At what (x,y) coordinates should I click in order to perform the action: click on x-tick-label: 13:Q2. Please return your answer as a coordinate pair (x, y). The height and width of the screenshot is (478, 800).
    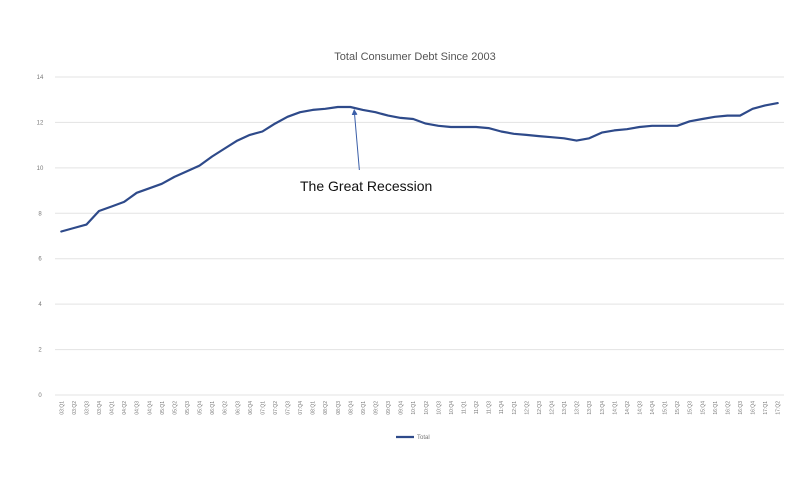
    Looking at the image, I should click on (578, 408).